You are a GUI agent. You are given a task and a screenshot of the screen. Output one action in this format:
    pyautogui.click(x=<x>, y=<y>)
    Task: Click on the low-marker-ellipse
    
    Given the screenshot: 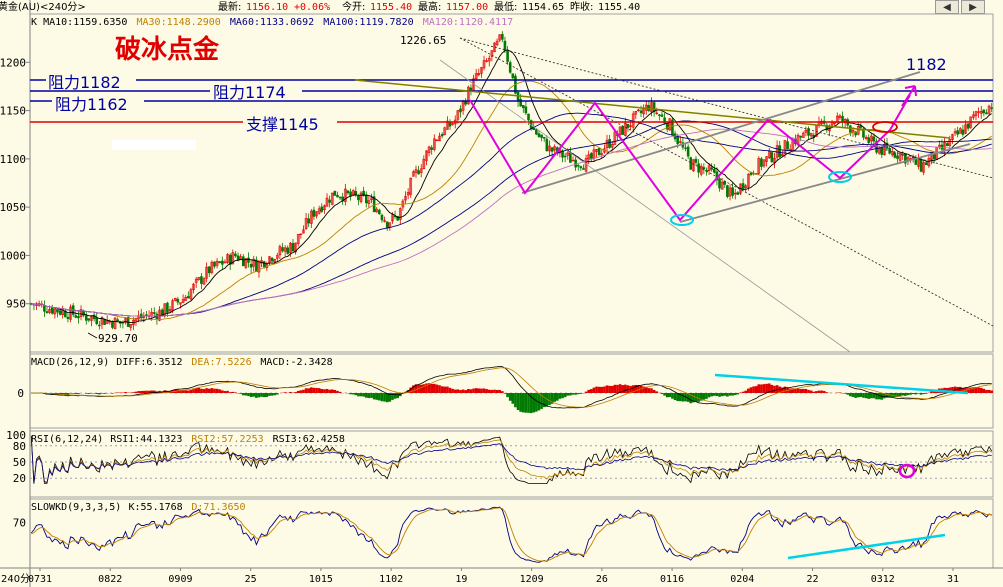 What is the action you would take?
    pyautogui.click(x=682, y=220)
    